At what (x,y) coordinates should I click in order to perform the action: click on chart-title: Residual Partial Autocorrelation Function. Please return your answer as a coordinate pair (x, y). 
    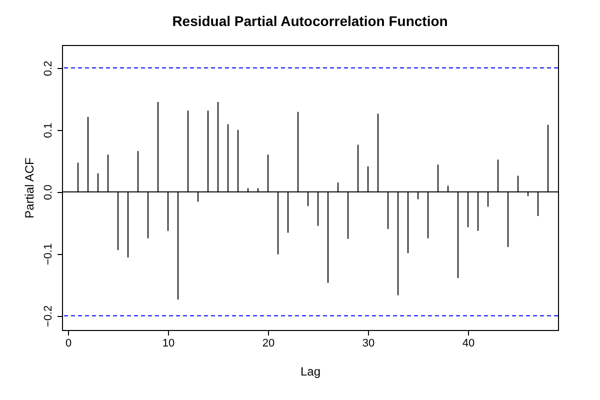
    Looking at the image, I should click on (310, 21).